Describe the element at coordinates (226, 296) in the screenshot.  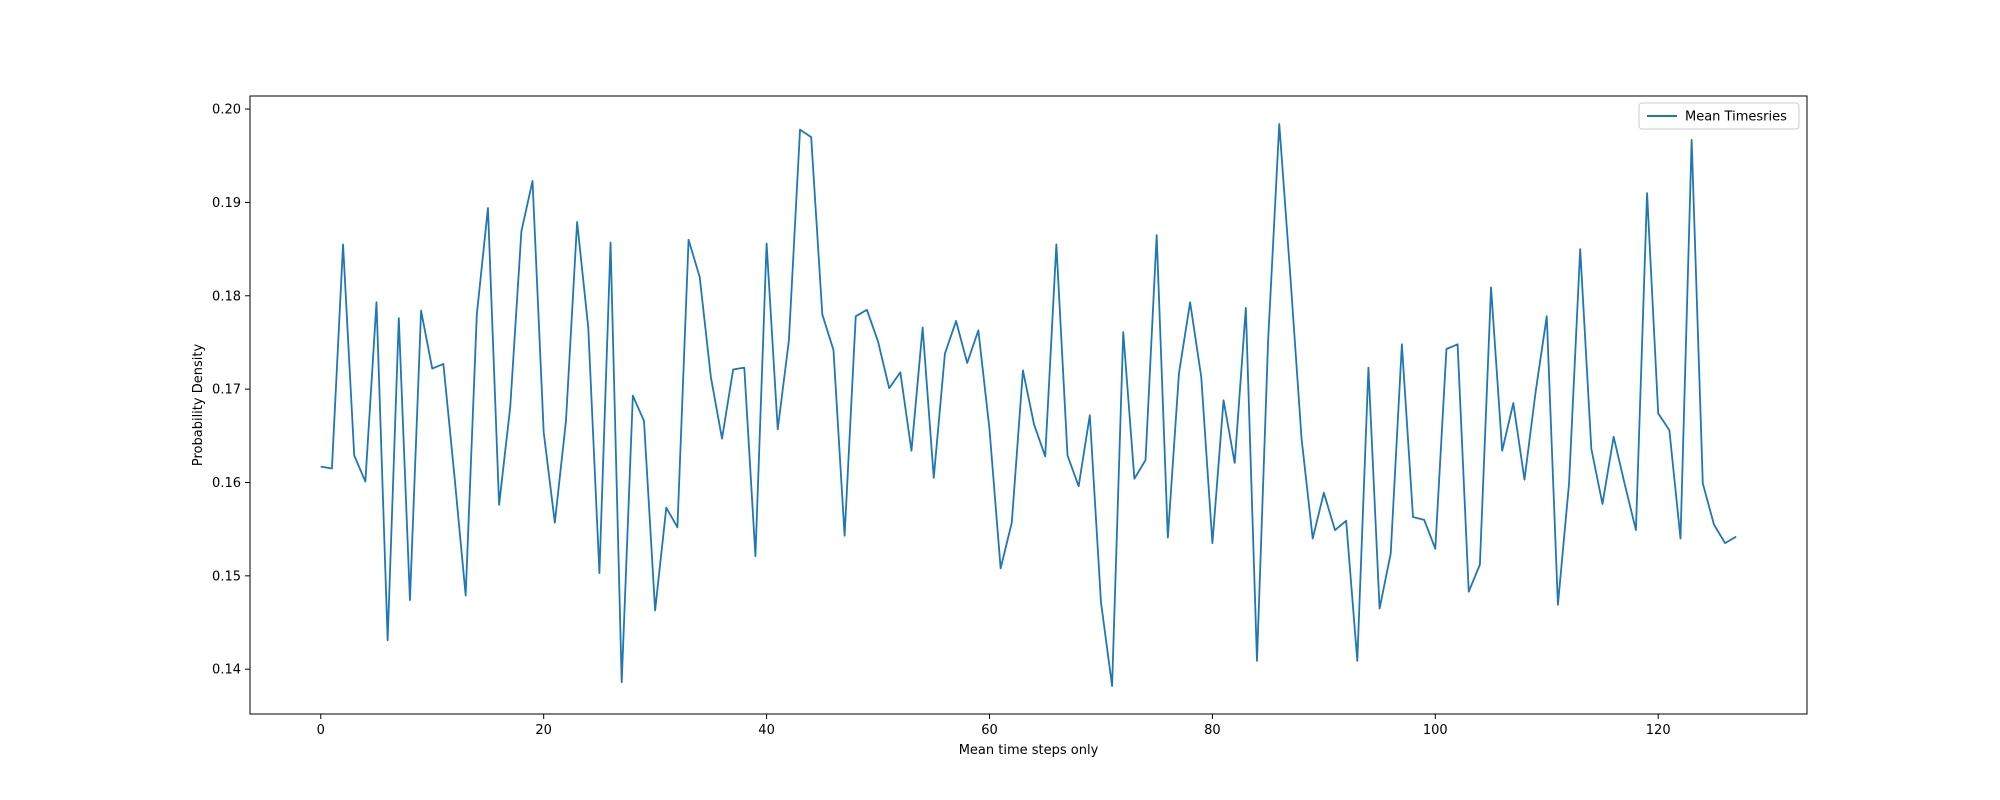
I see `y-tick-label: 0.18` at that location.